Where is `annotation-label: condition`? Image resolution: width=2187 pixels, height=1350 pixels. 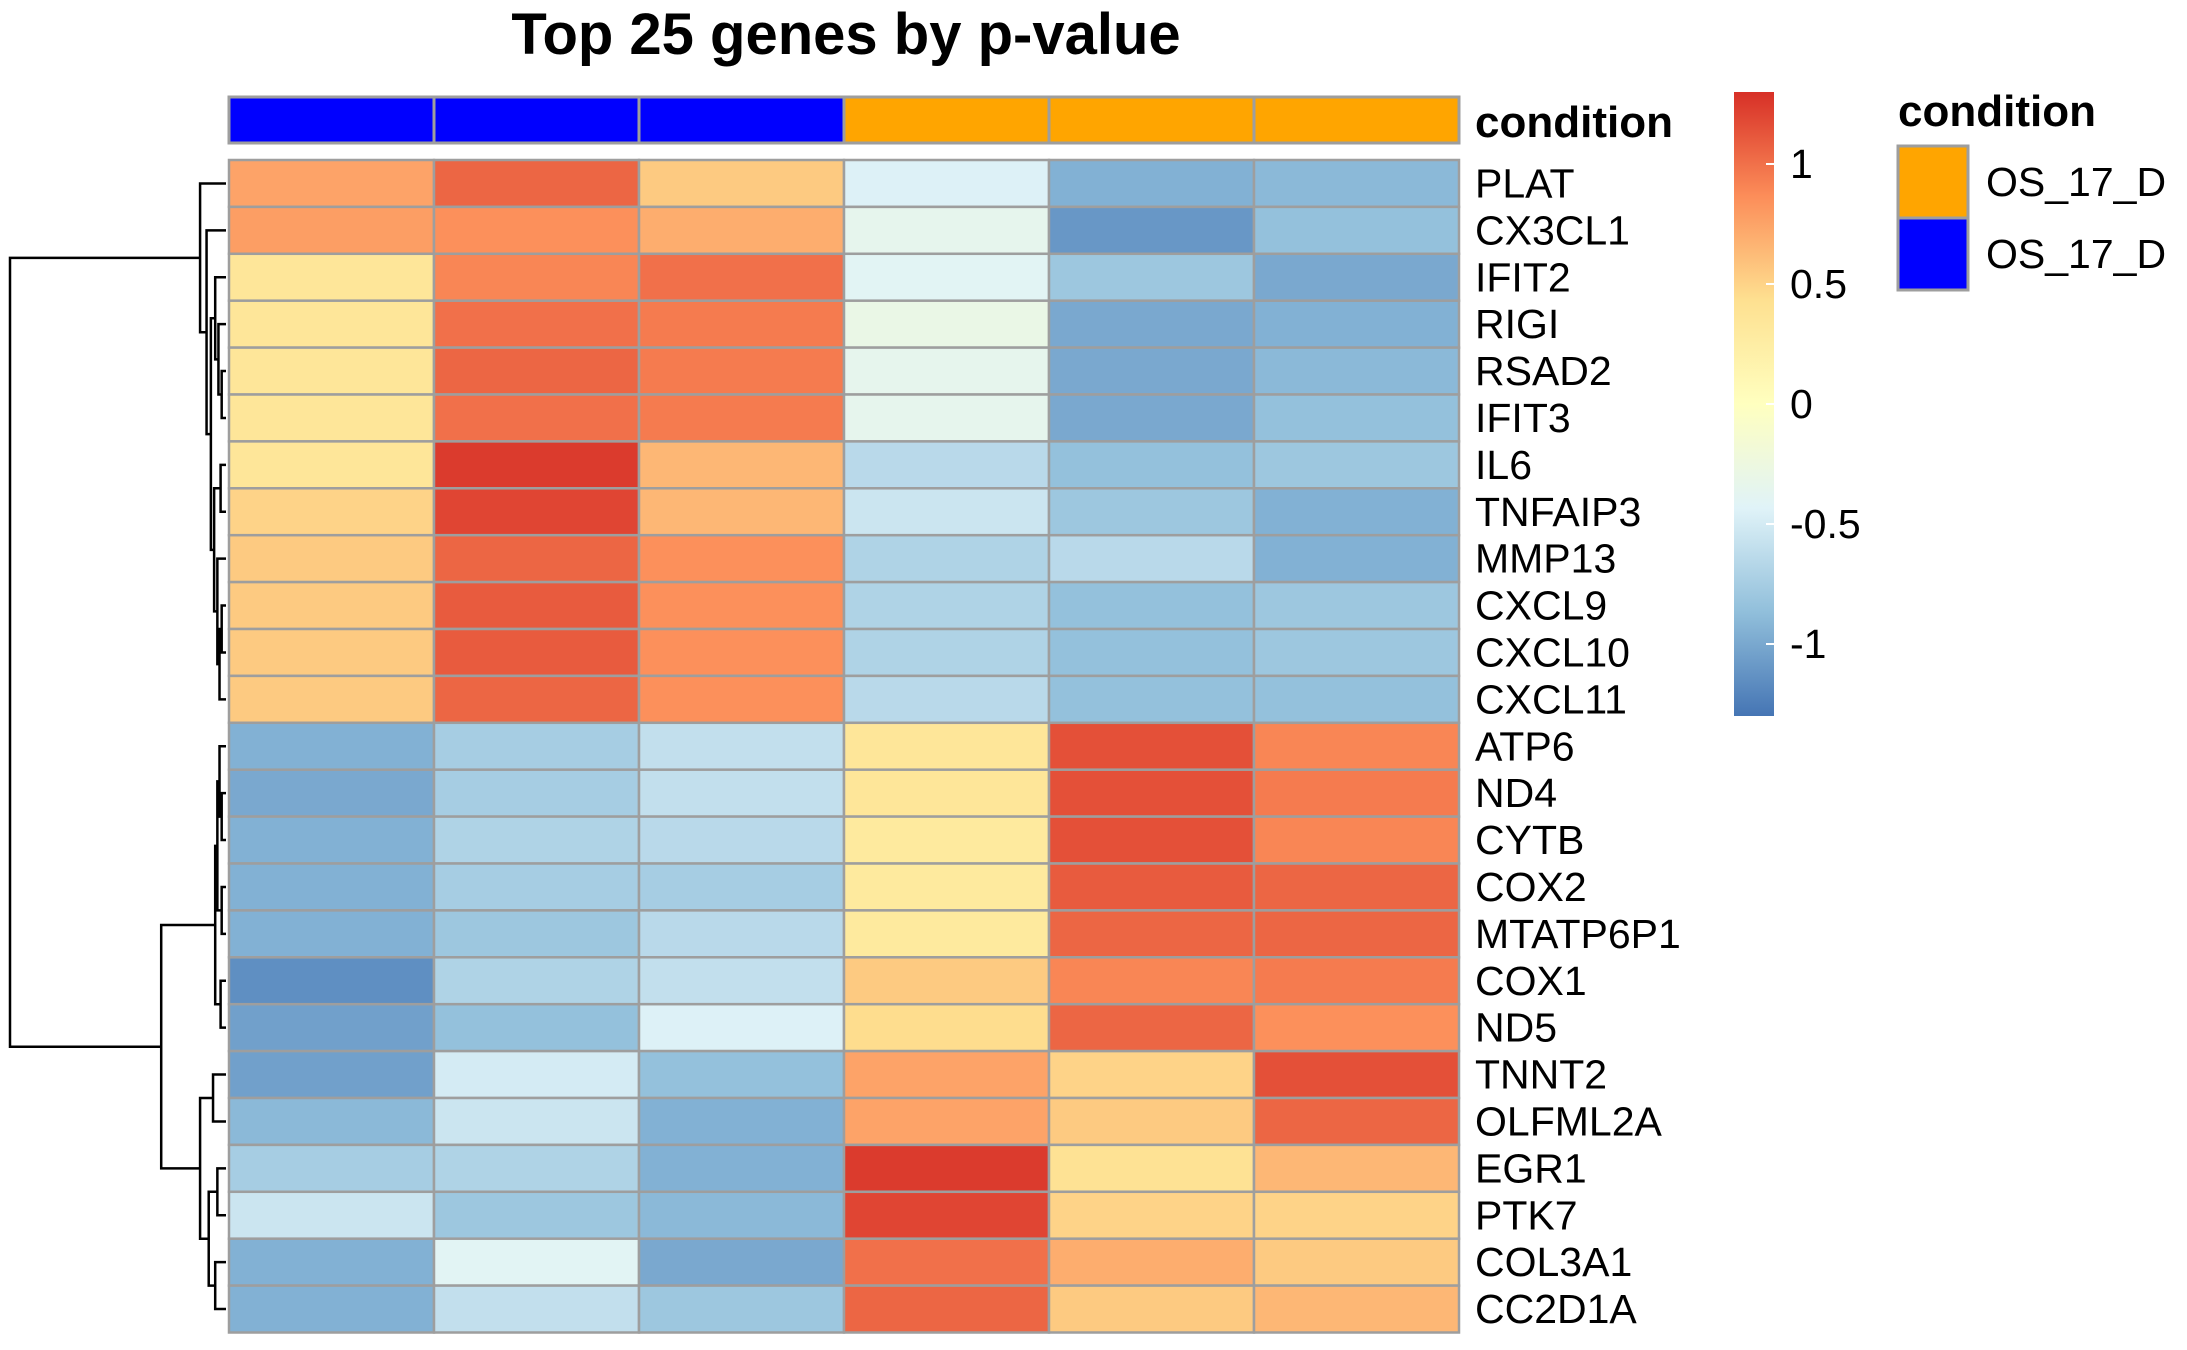
annotation-label: condition is located at coordinates (1574, 122).